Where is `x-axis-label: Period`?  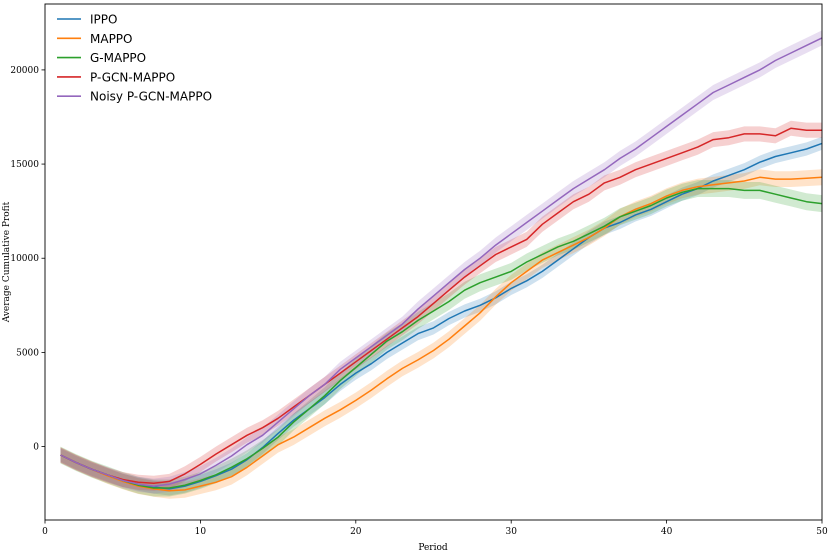 x-axis-label: Period is located at coordinates (433, 548).